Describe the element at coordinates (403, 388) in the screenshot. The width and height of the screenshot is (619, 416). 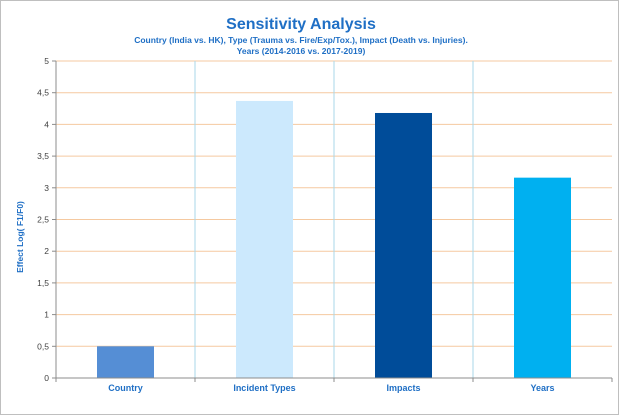
I see `x-tick-label: Impacts` at that location.